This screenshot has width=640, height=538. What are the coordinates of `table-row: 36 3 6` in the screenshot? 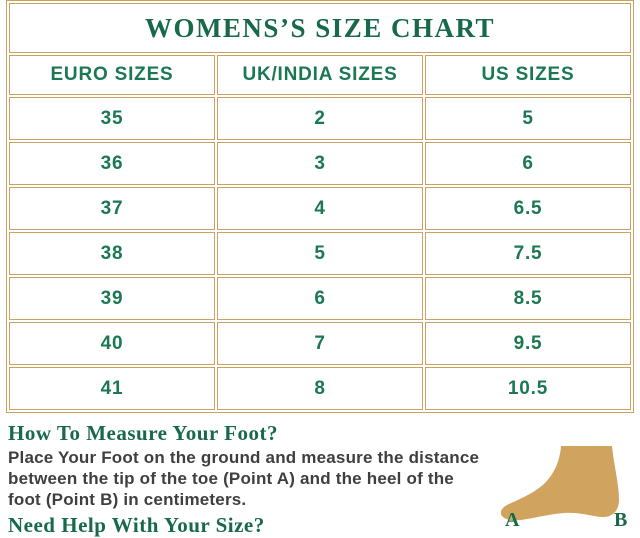 It's located at (320, 163).